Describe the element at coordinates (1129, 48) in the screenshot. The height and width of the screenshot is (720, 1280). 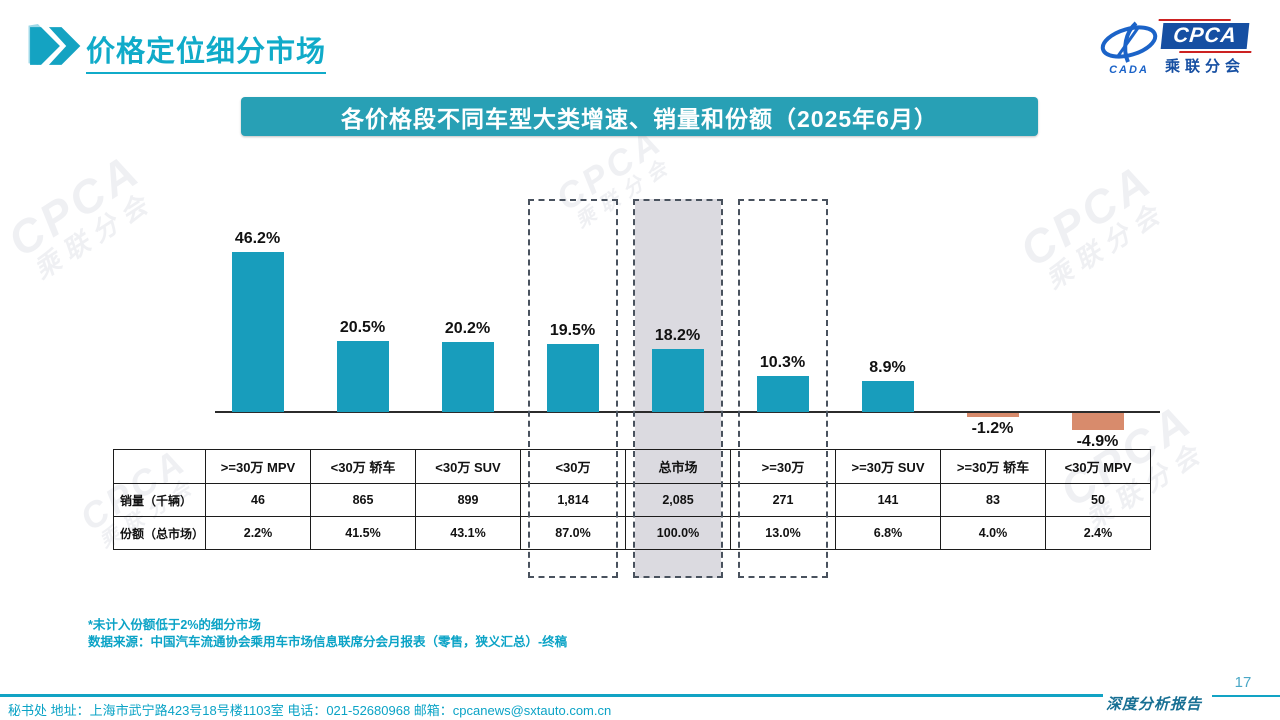
I see `cada-swirl-icon: CADA` at that location.